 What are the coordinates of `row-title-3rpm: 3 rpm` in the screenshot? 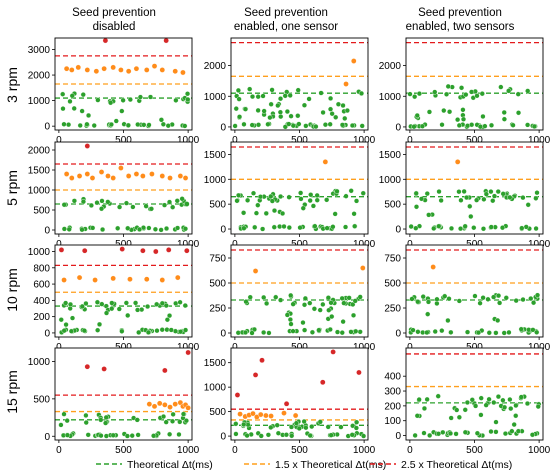 It's located at (12, 85).